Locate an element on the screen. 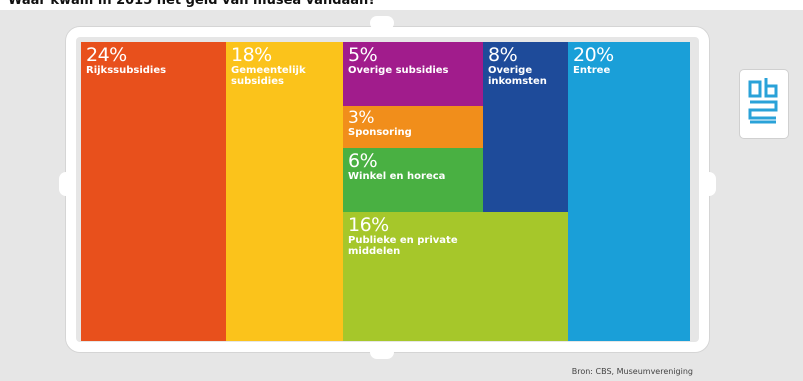 This screenshot has width=803, height=381. tile-label: Rijkssubsidies is located at coordinates (126, 70).